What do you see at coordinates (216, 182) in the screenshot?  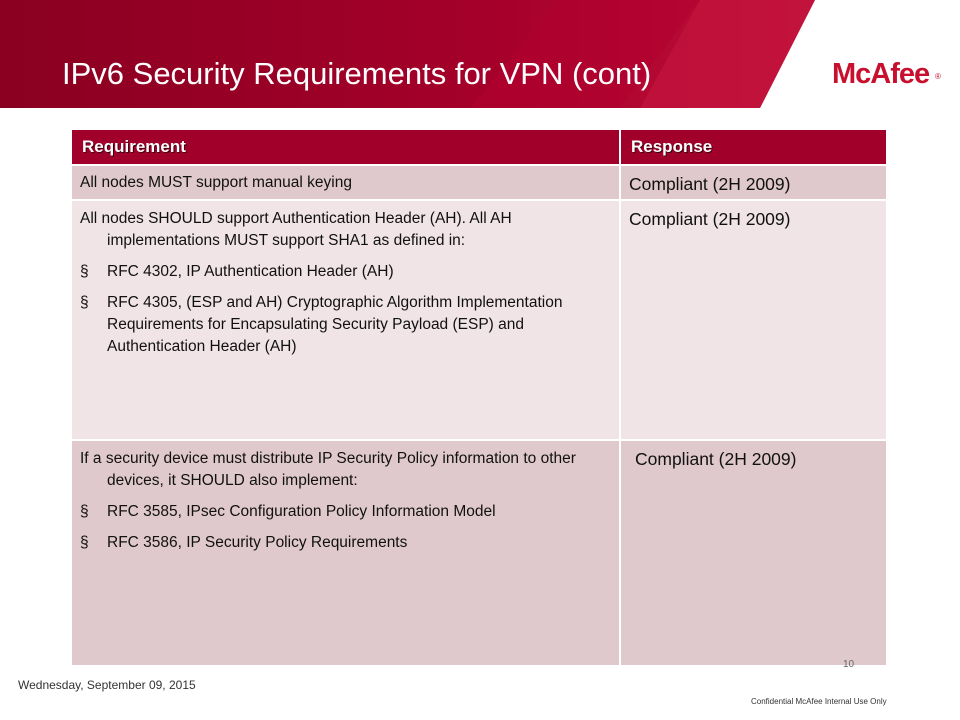 I see `requirement-text: All nodes MUST support manual keying` at bounding box center [216, 182].